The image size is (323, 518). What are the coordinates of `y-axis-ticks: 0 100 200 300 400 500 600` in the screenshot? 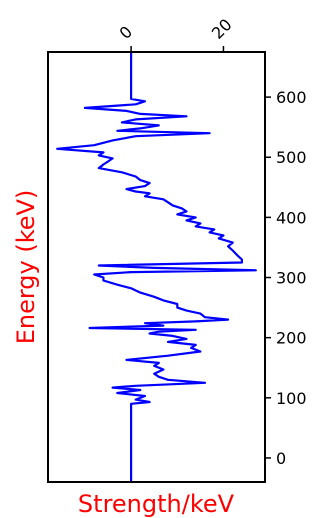 It's located at (286, 278).